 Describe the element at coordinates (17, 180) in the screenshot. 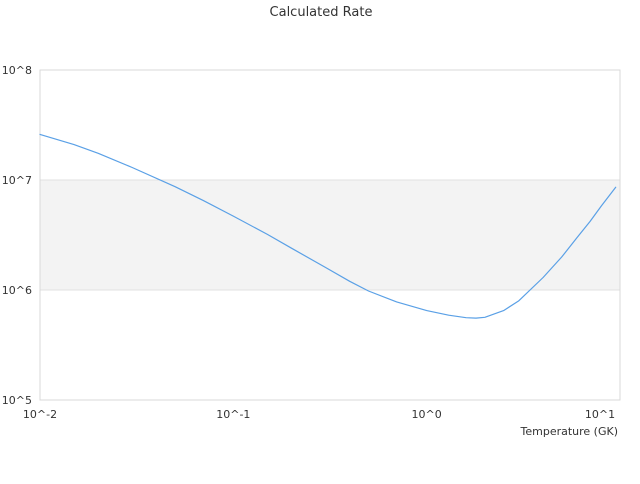

I see `y-tick-label-2: 10^7` at that location.